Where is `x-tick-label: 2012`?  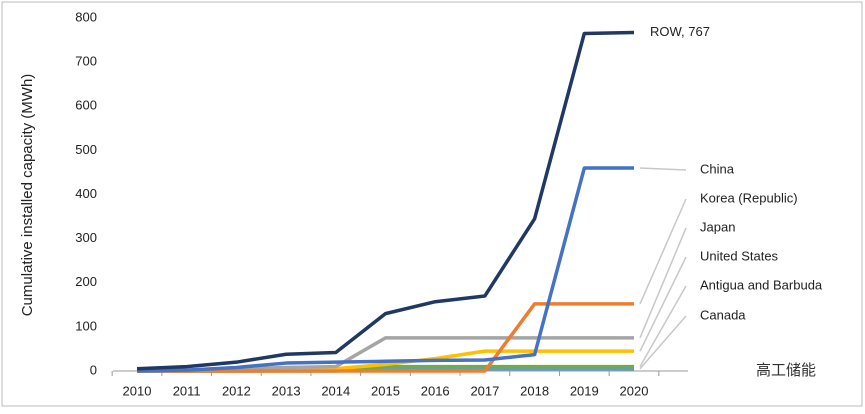
x-tick-label: 2012 is located at coordinates (236, 390).